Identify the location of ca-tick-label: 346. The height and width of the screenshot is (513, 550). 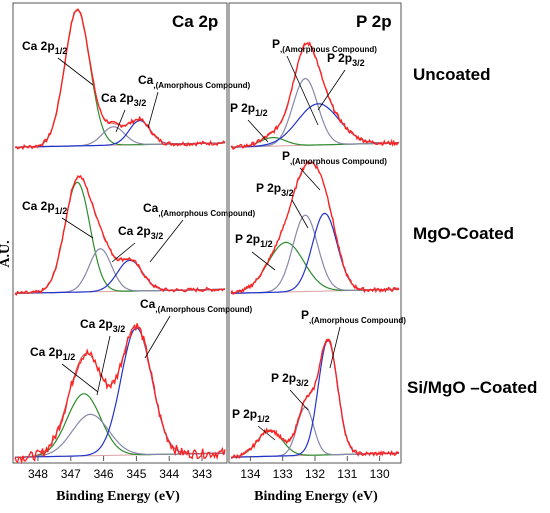
(104, 474).